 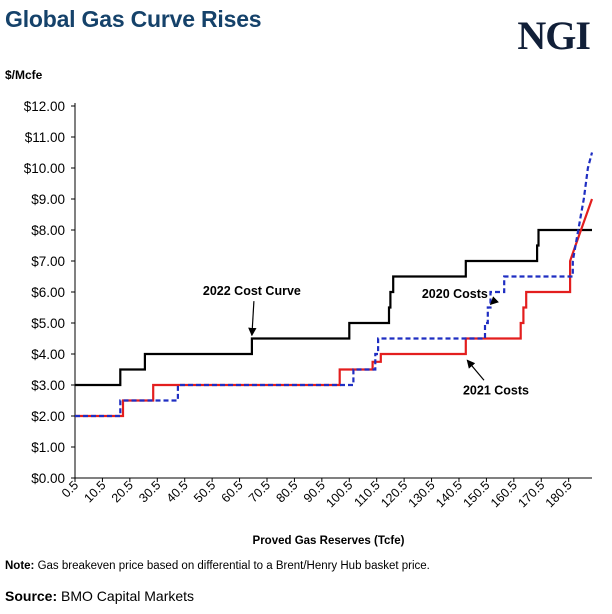 I want to click on annotation-label: 2022 Cost Curve, so click(x=252, y=291).